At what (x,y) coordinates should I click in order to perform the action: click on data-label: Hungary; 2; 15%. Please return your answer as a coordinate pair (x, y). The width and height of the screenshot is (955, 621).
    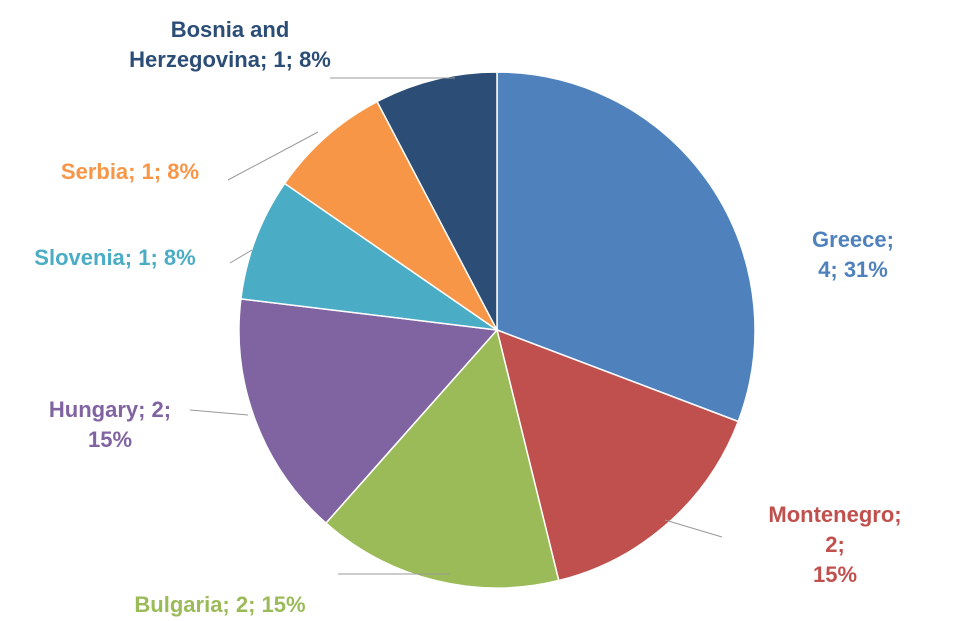
    Looking at the image, I should click on (110, 424).